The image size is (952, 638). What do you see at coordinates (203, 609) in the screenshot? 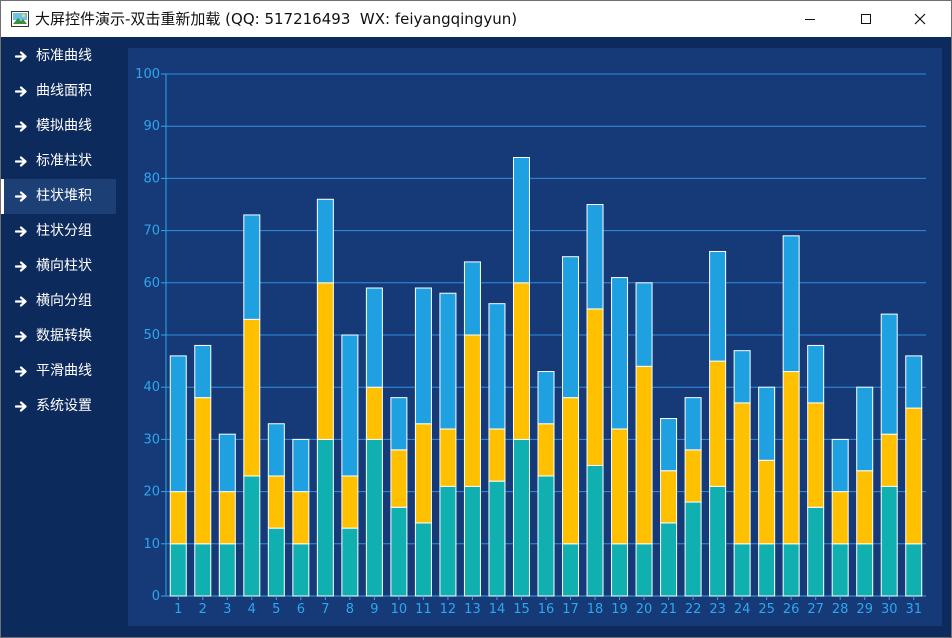
I see `x-tick-label: 2` at bounding box center [203, 609].